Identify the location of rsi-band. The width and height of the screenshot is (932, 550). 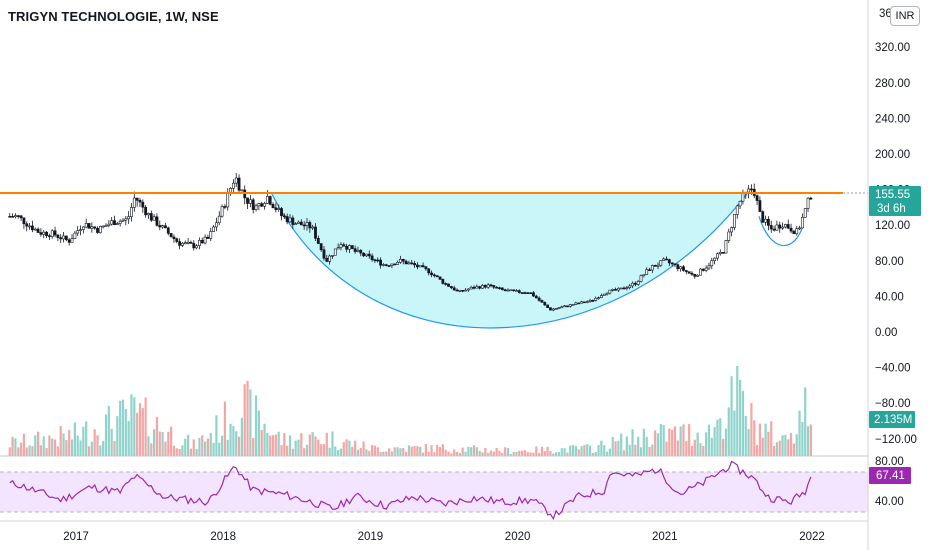
(434, 492).